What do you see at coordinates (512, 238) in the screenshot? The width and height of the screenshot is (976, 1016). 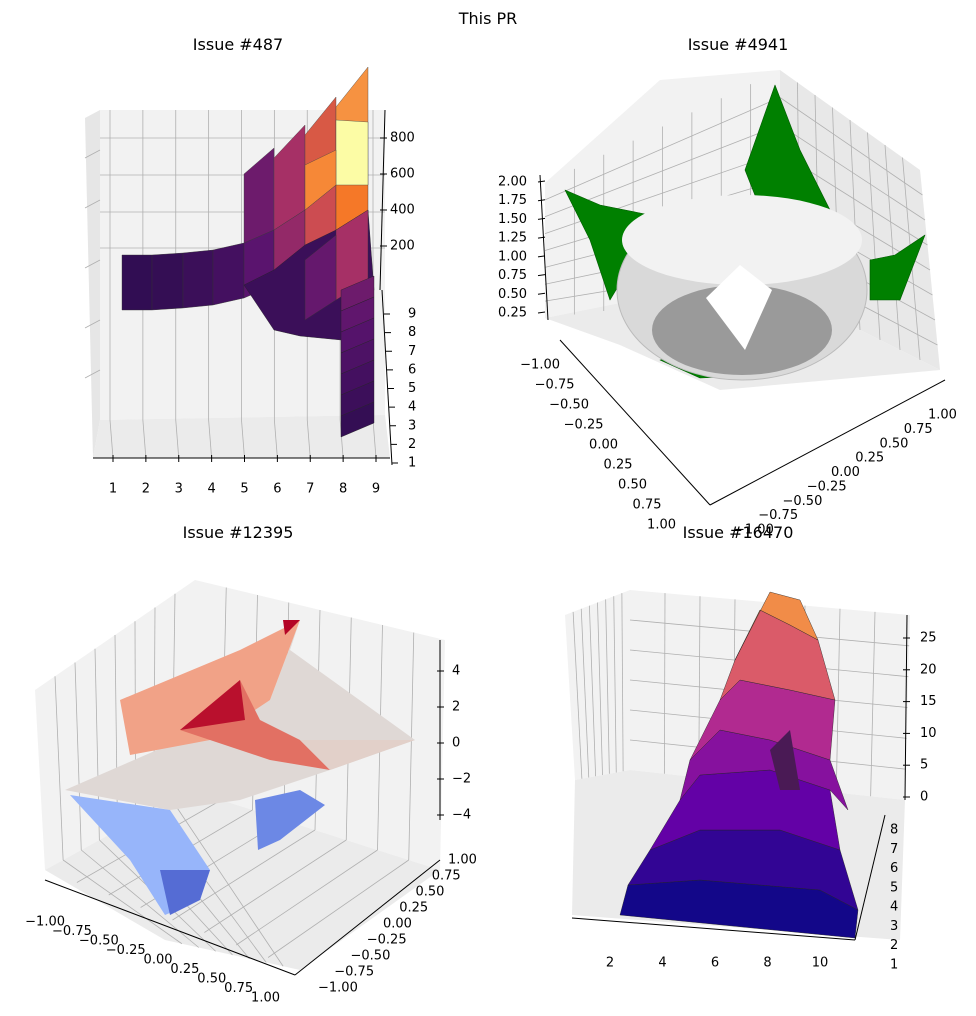 I see `z-tick-label: 1.25` at bounding box center [512, 238].